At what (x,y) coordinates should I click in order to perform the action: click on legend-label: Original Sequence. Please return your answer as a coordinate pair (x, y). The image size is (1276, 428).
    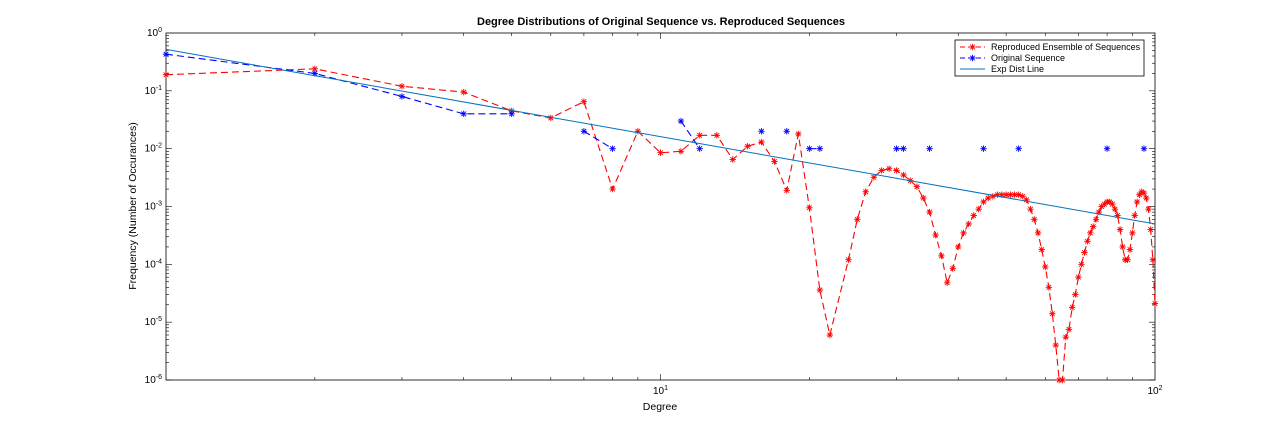
    Looking at the image, I should click on (1028, 58).